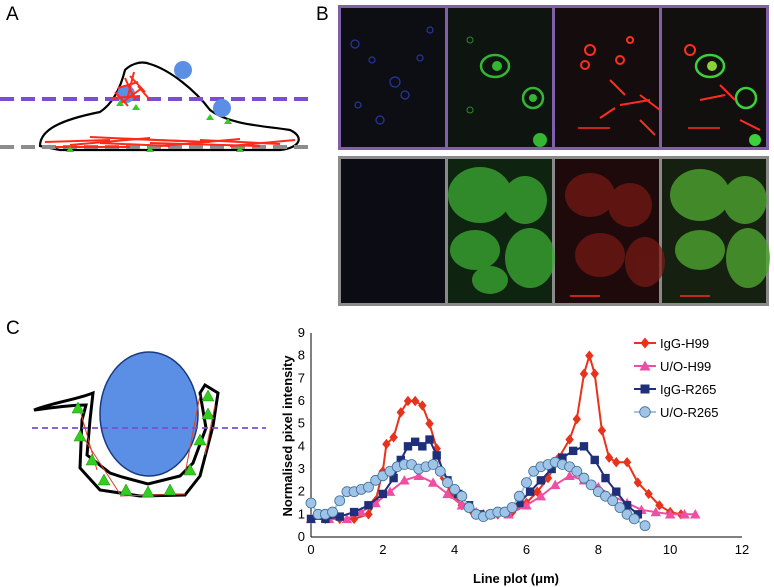 The image size is (774, 587). What do you see at coordinates (393, 231) in the screenshot?
I see `micrograph-tile-blue` at bounding box center [393, 231].